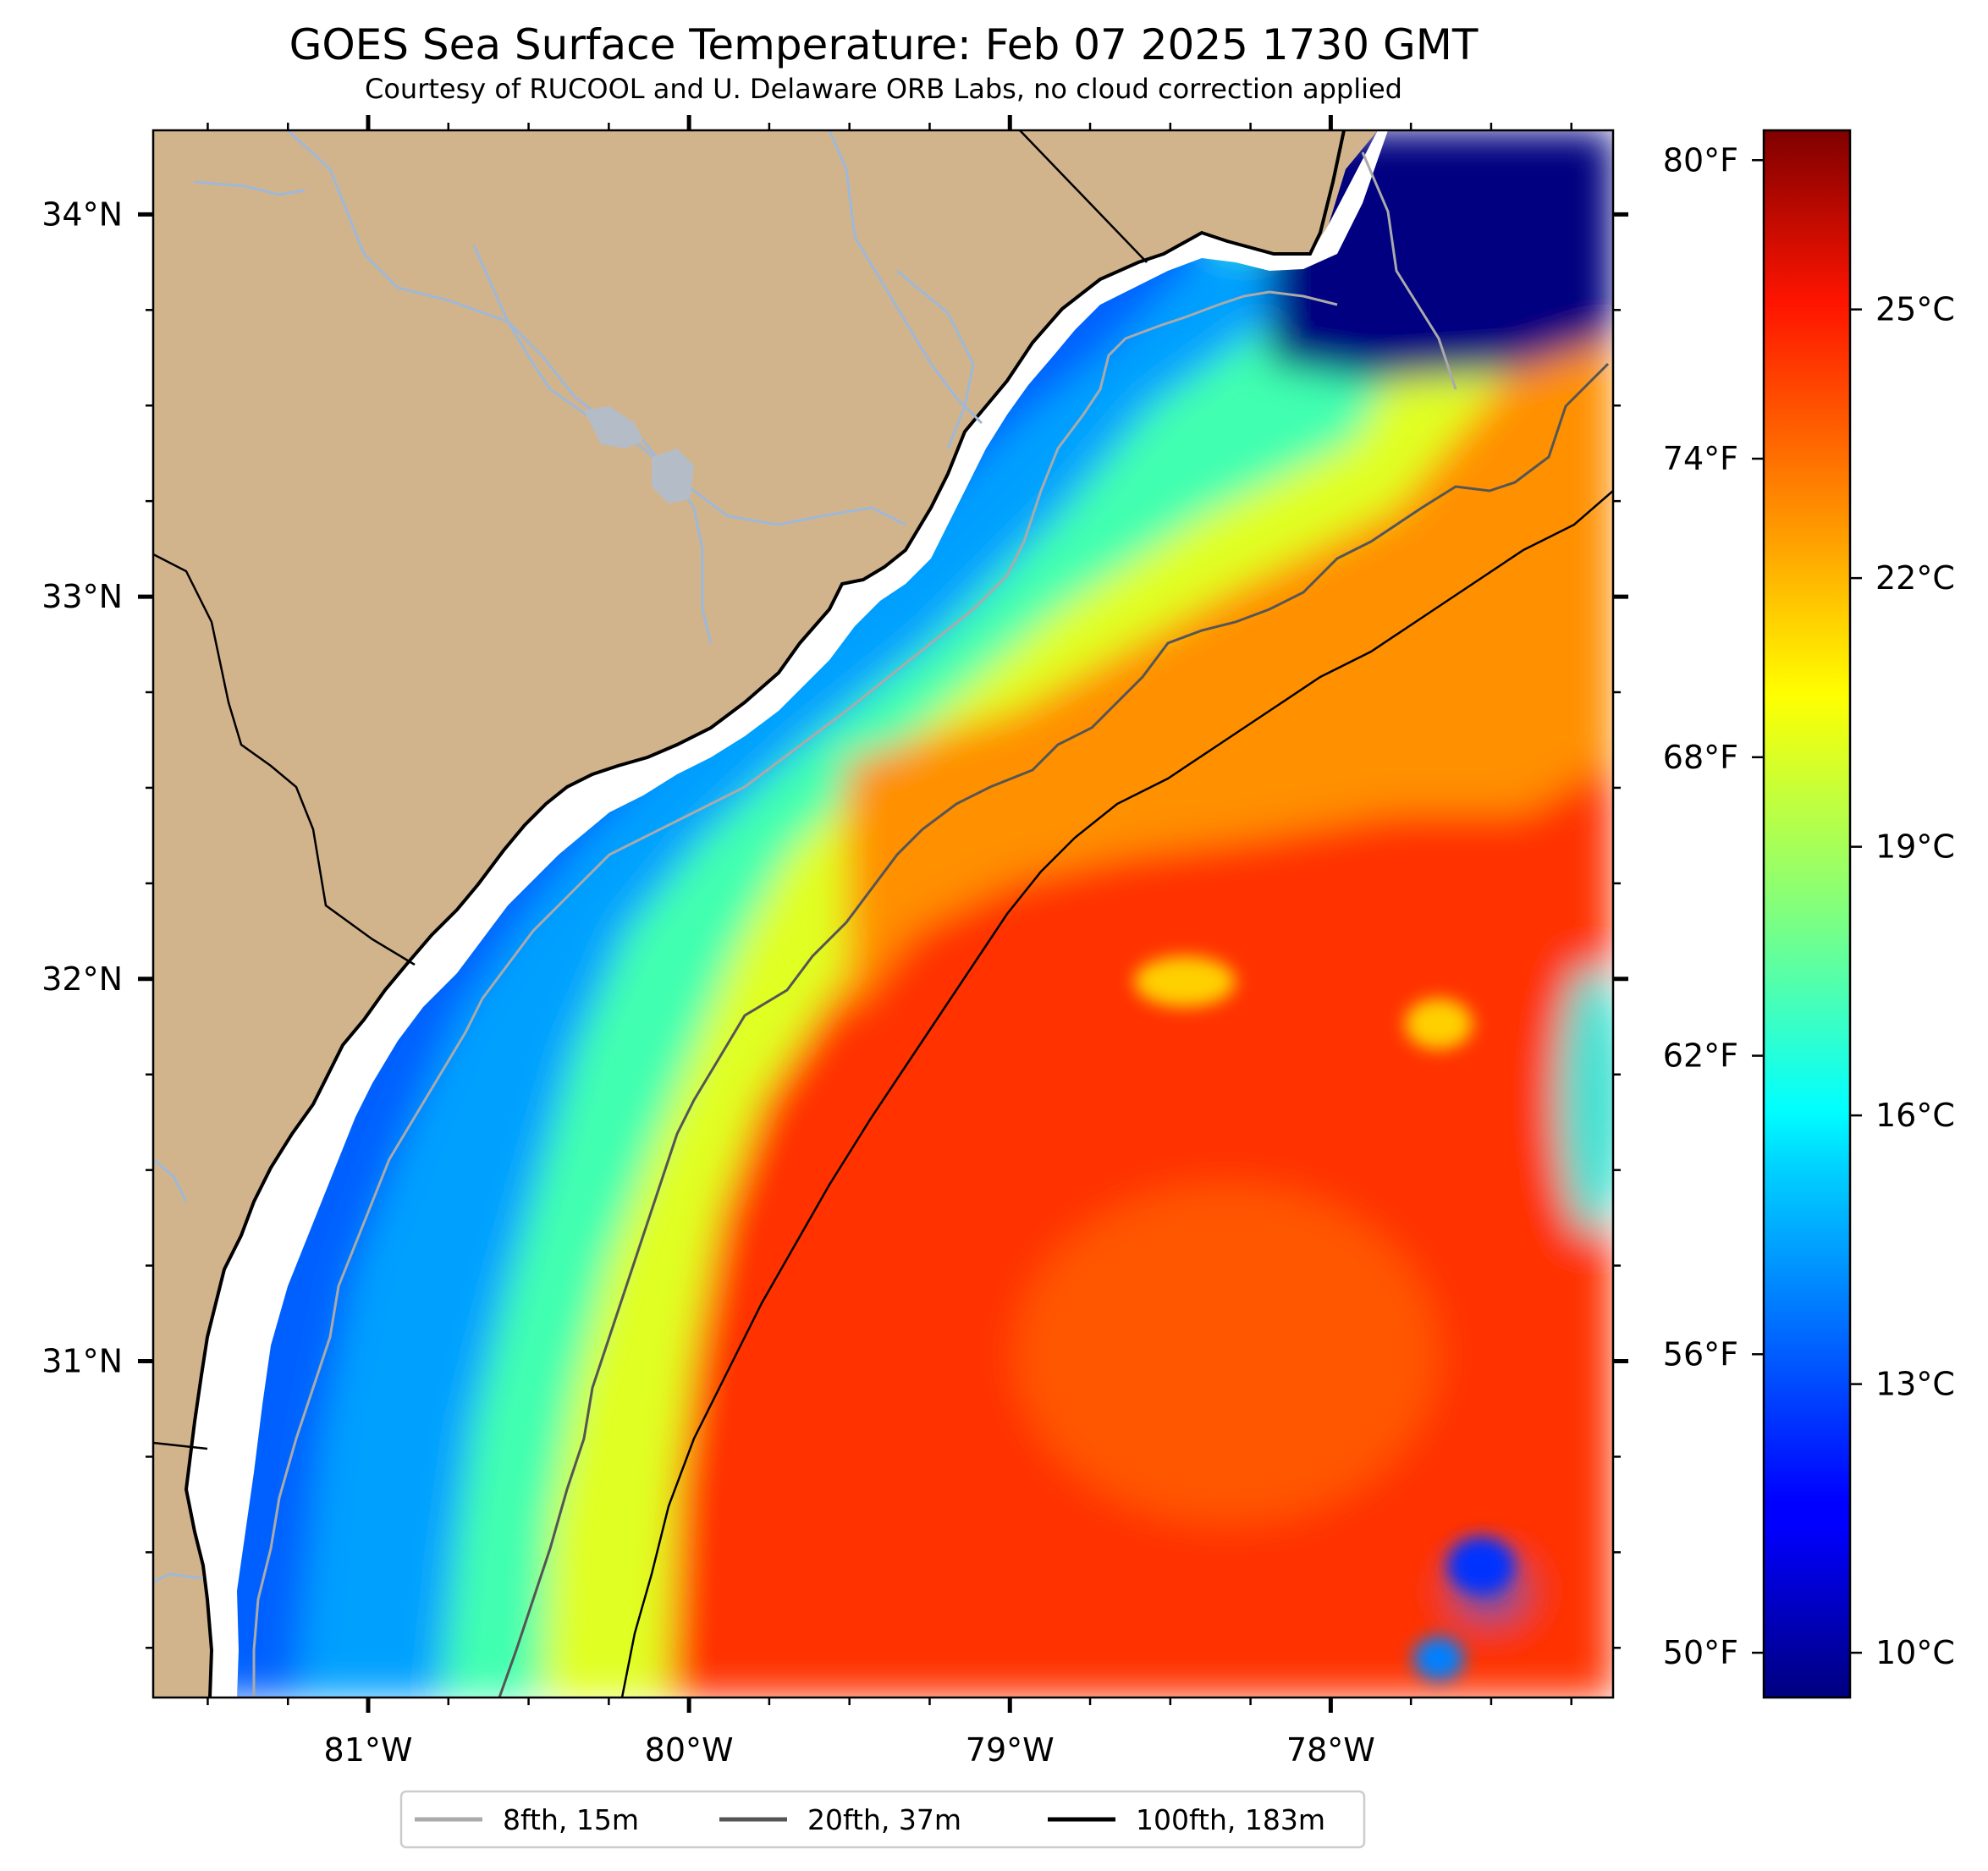  I want to click on legend-label: 20fth, 37m, so click(884, 1820).